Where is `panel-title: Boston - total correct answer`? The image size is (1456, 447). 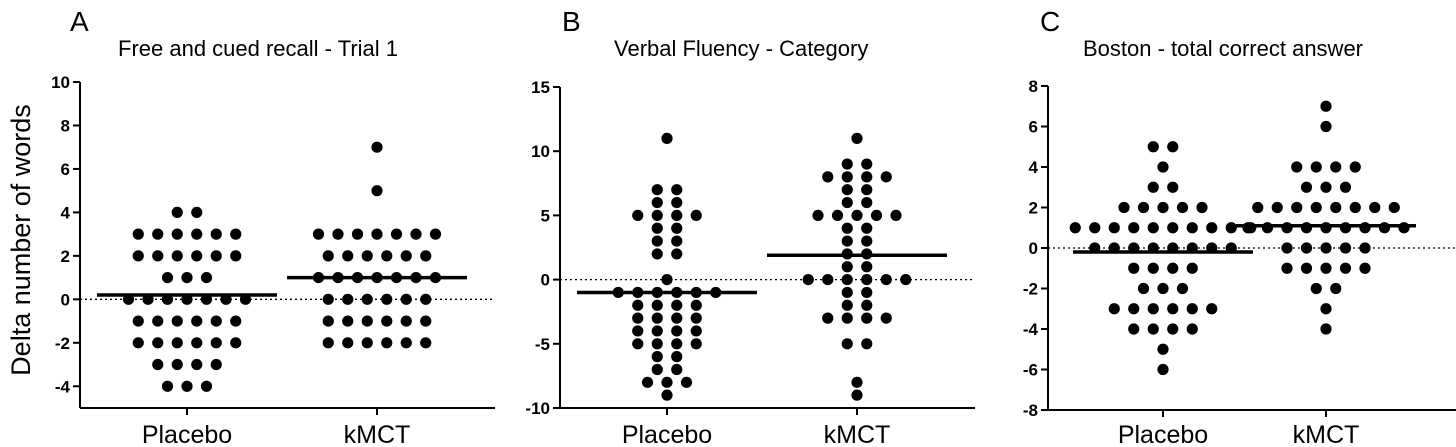 panel-title: Boston - total correct answer is located at coordinates (1223, 48).